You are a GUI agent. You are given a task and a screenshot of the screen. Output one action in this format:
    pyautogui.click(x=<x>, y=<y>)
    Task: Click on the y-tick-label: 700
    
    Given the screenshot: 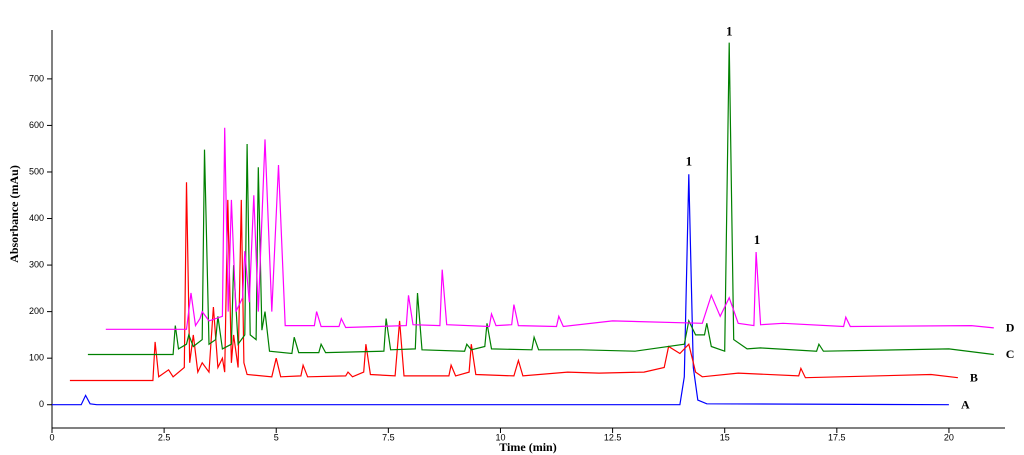 What is the action you would take?
    pyautogui.click(x=36, y=78)
    